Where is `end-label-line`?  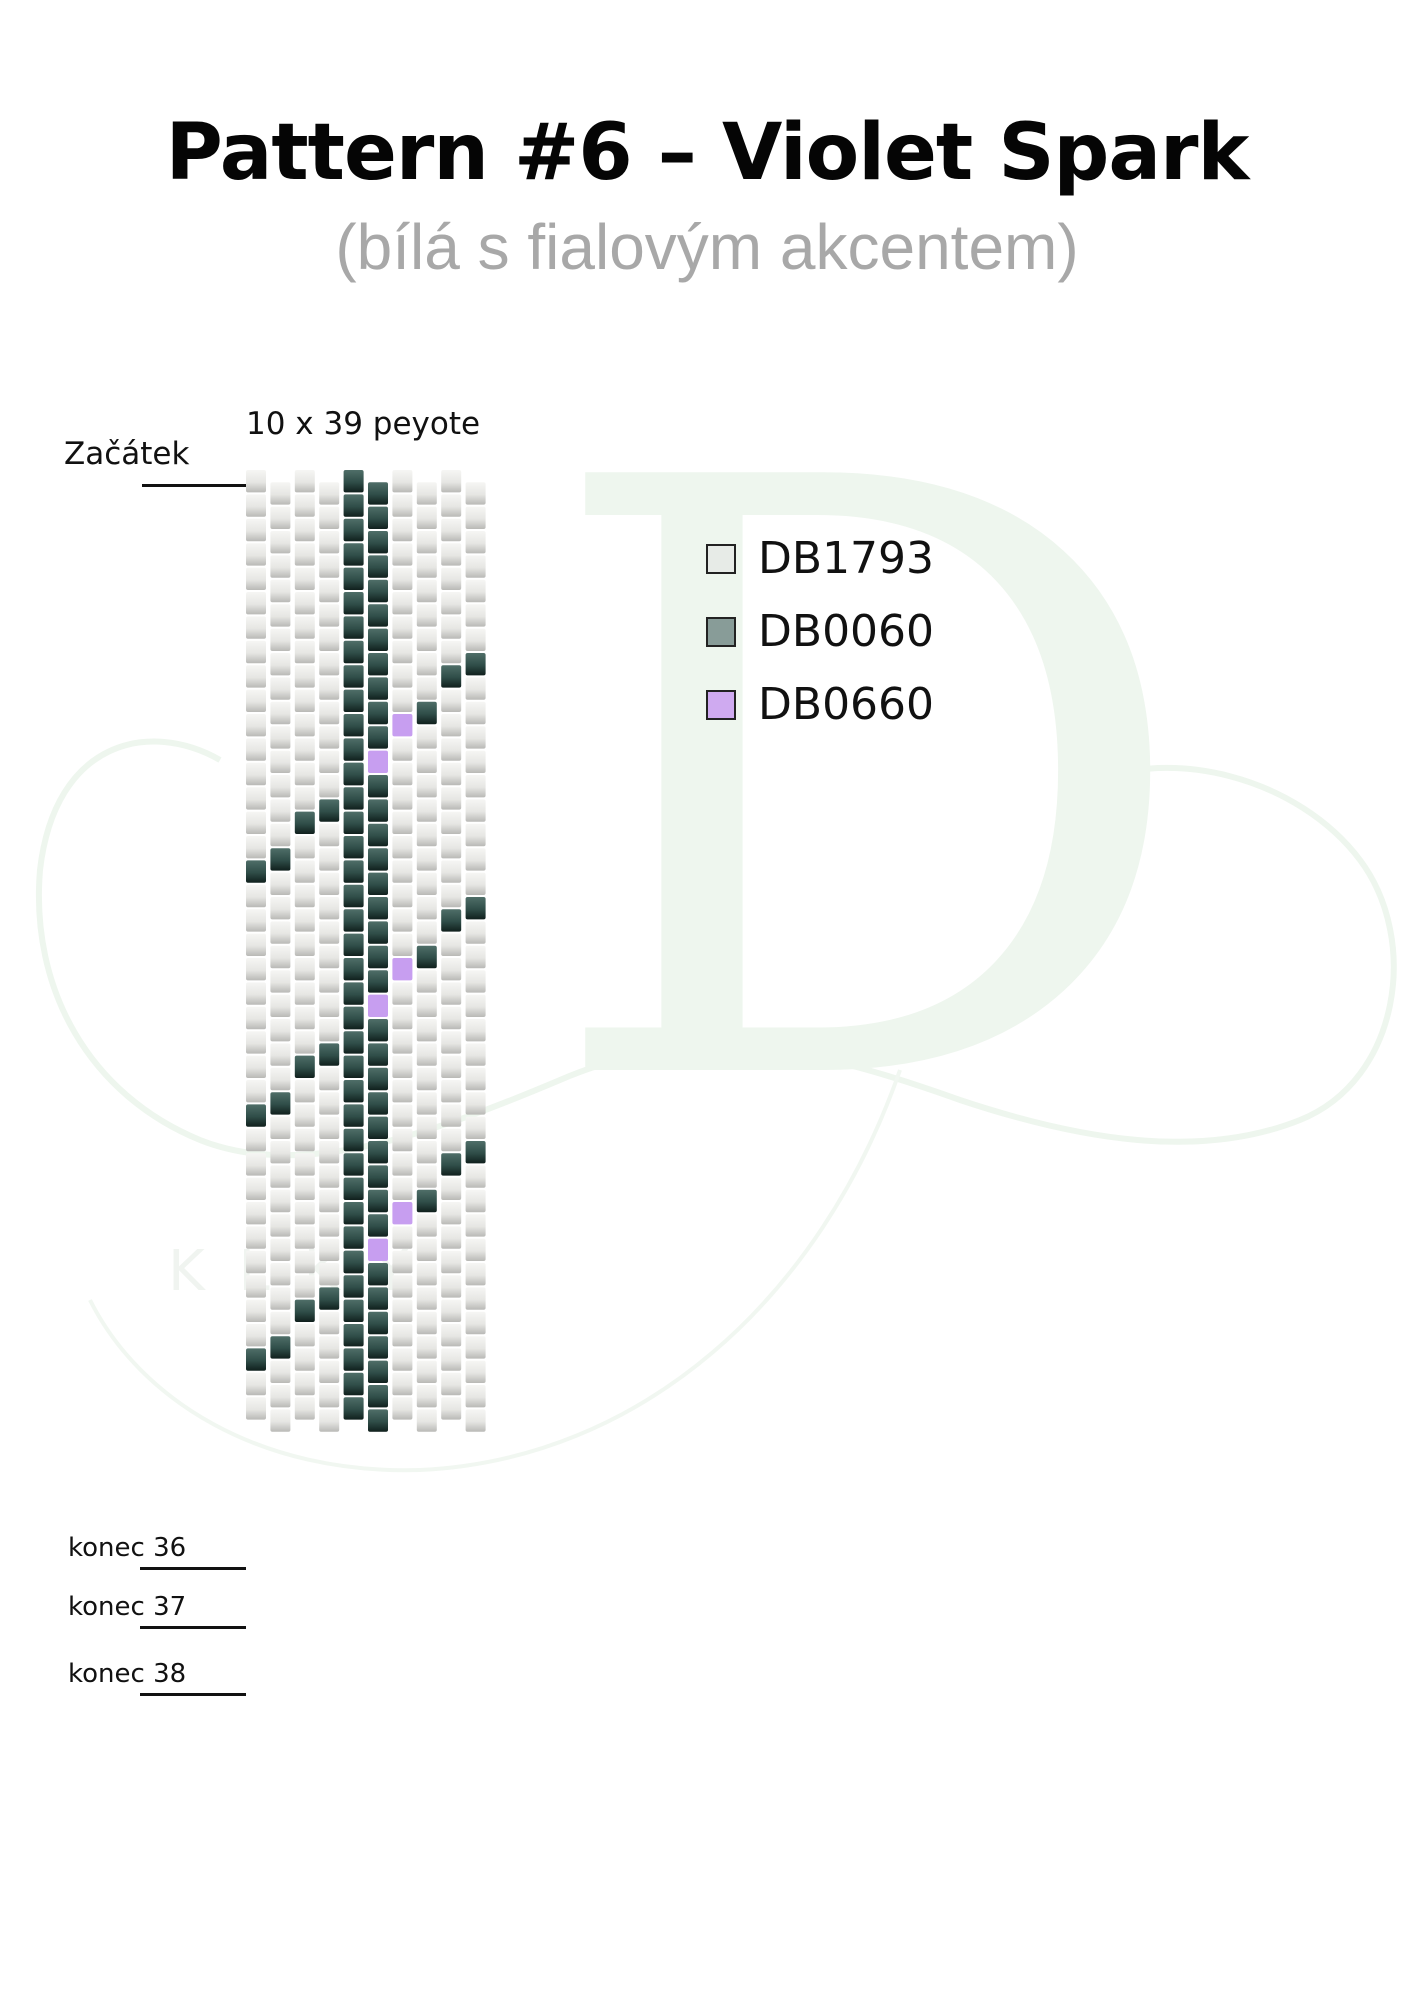 end-label-line is located at coordinates (193, 1568).